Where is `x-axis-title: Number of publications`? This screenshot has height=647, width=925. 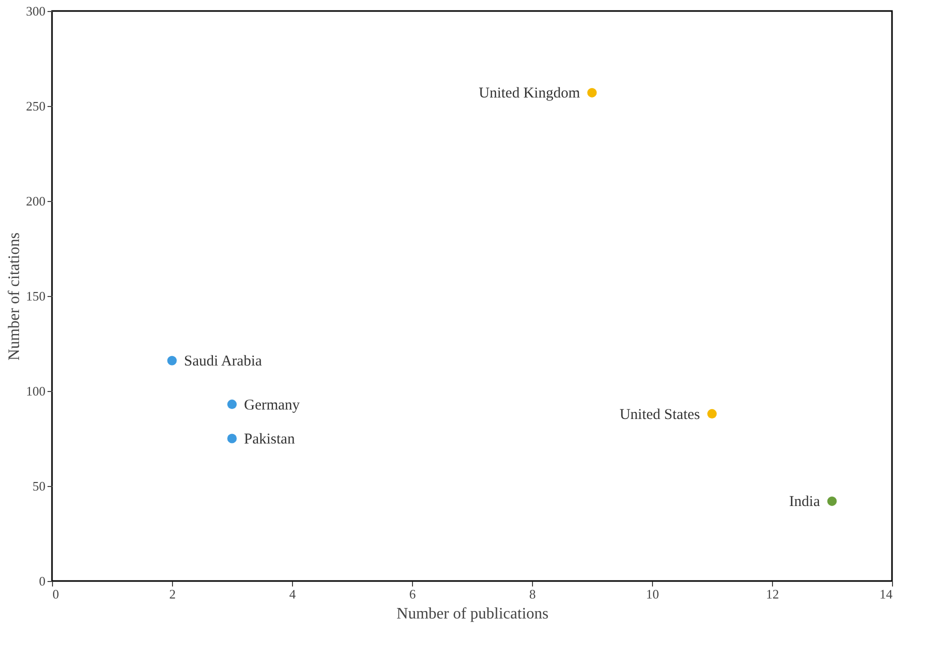 x-axis-title: Number of publications is located at coordinates (472, 614).